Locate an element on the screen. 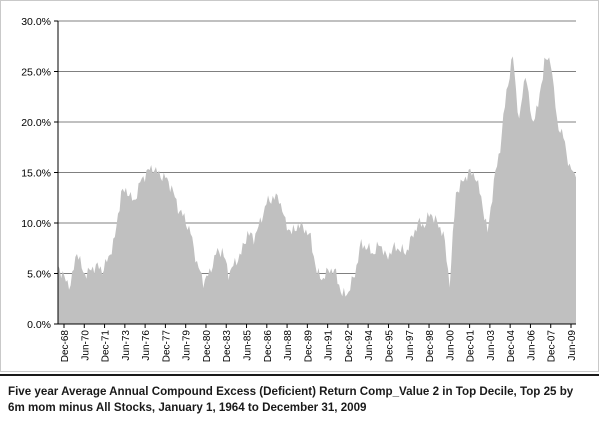 This screenshot has height=437, width=599. y-tick-label: 15.0% is located at coordinates (36, 174).